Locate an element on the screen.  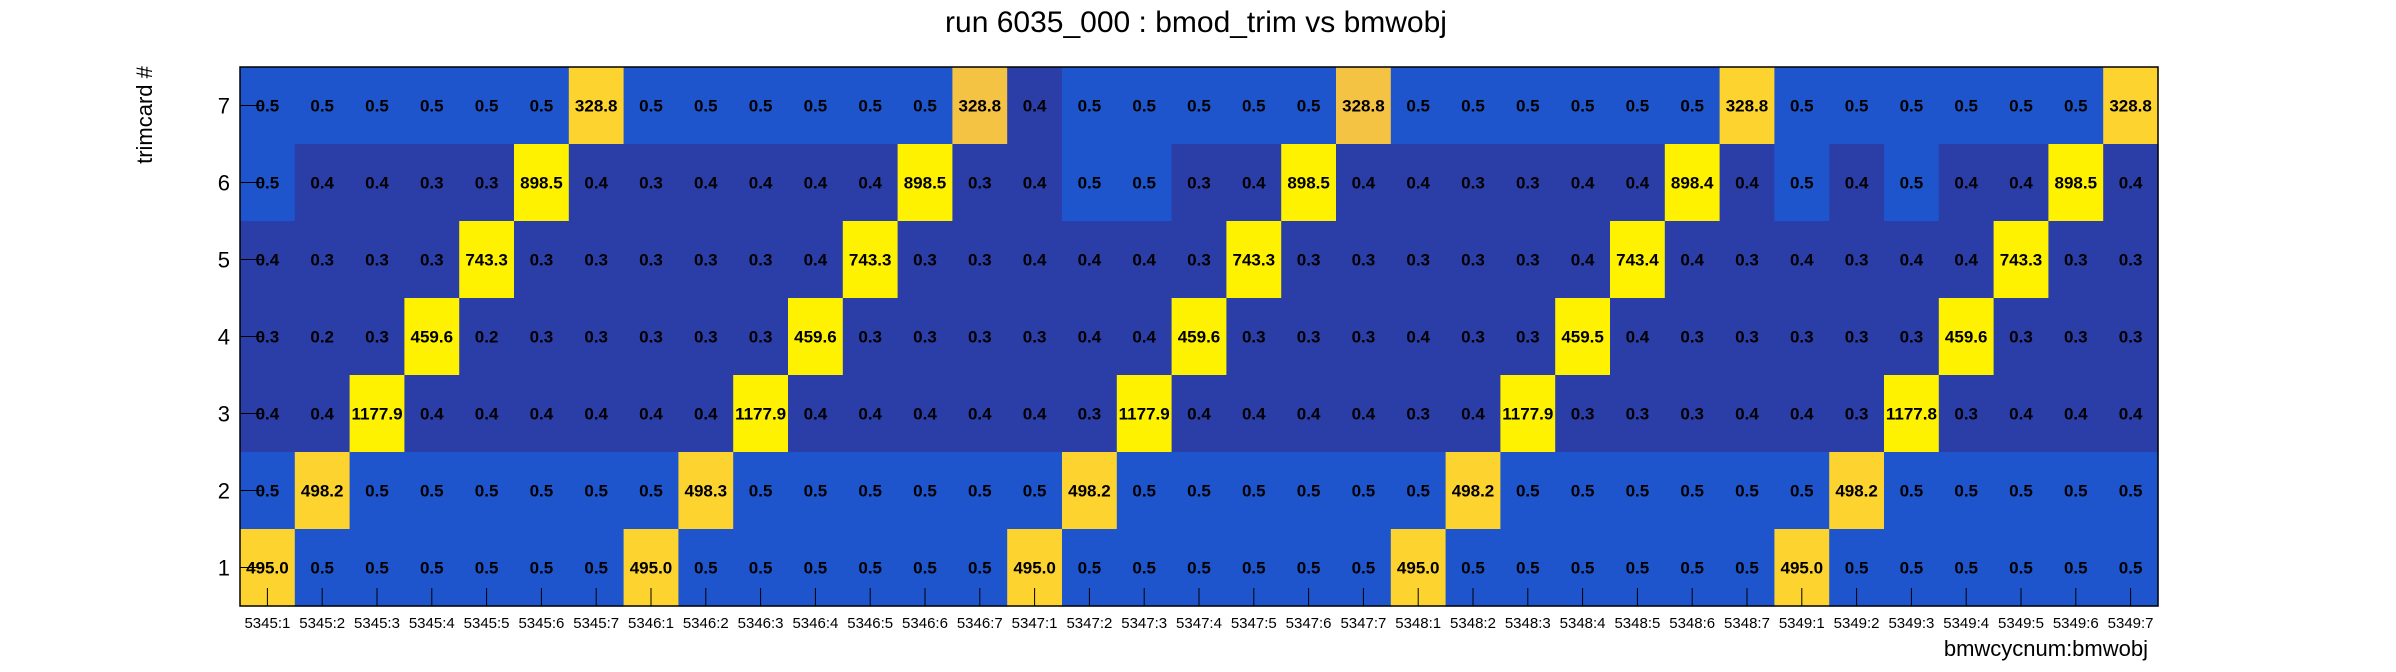
x-tick-label: 5348:7 is located at coordinates (1747, 623).